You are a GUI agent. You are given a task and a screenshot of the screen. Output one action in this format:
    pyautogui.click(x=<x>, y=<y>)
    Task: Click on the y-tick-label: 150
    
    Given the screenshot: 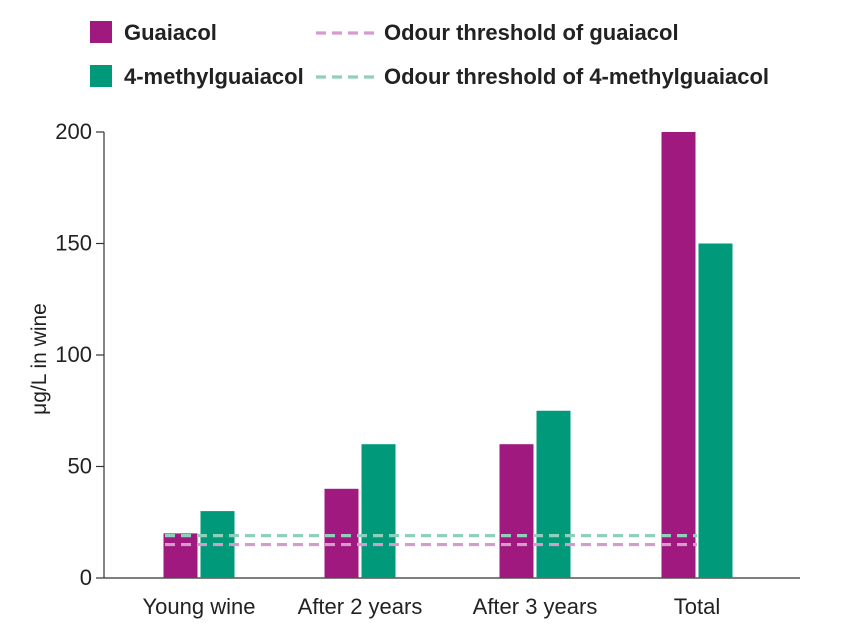 What is the action you would take?
    pyautogui.click(x=73, y=243)
    